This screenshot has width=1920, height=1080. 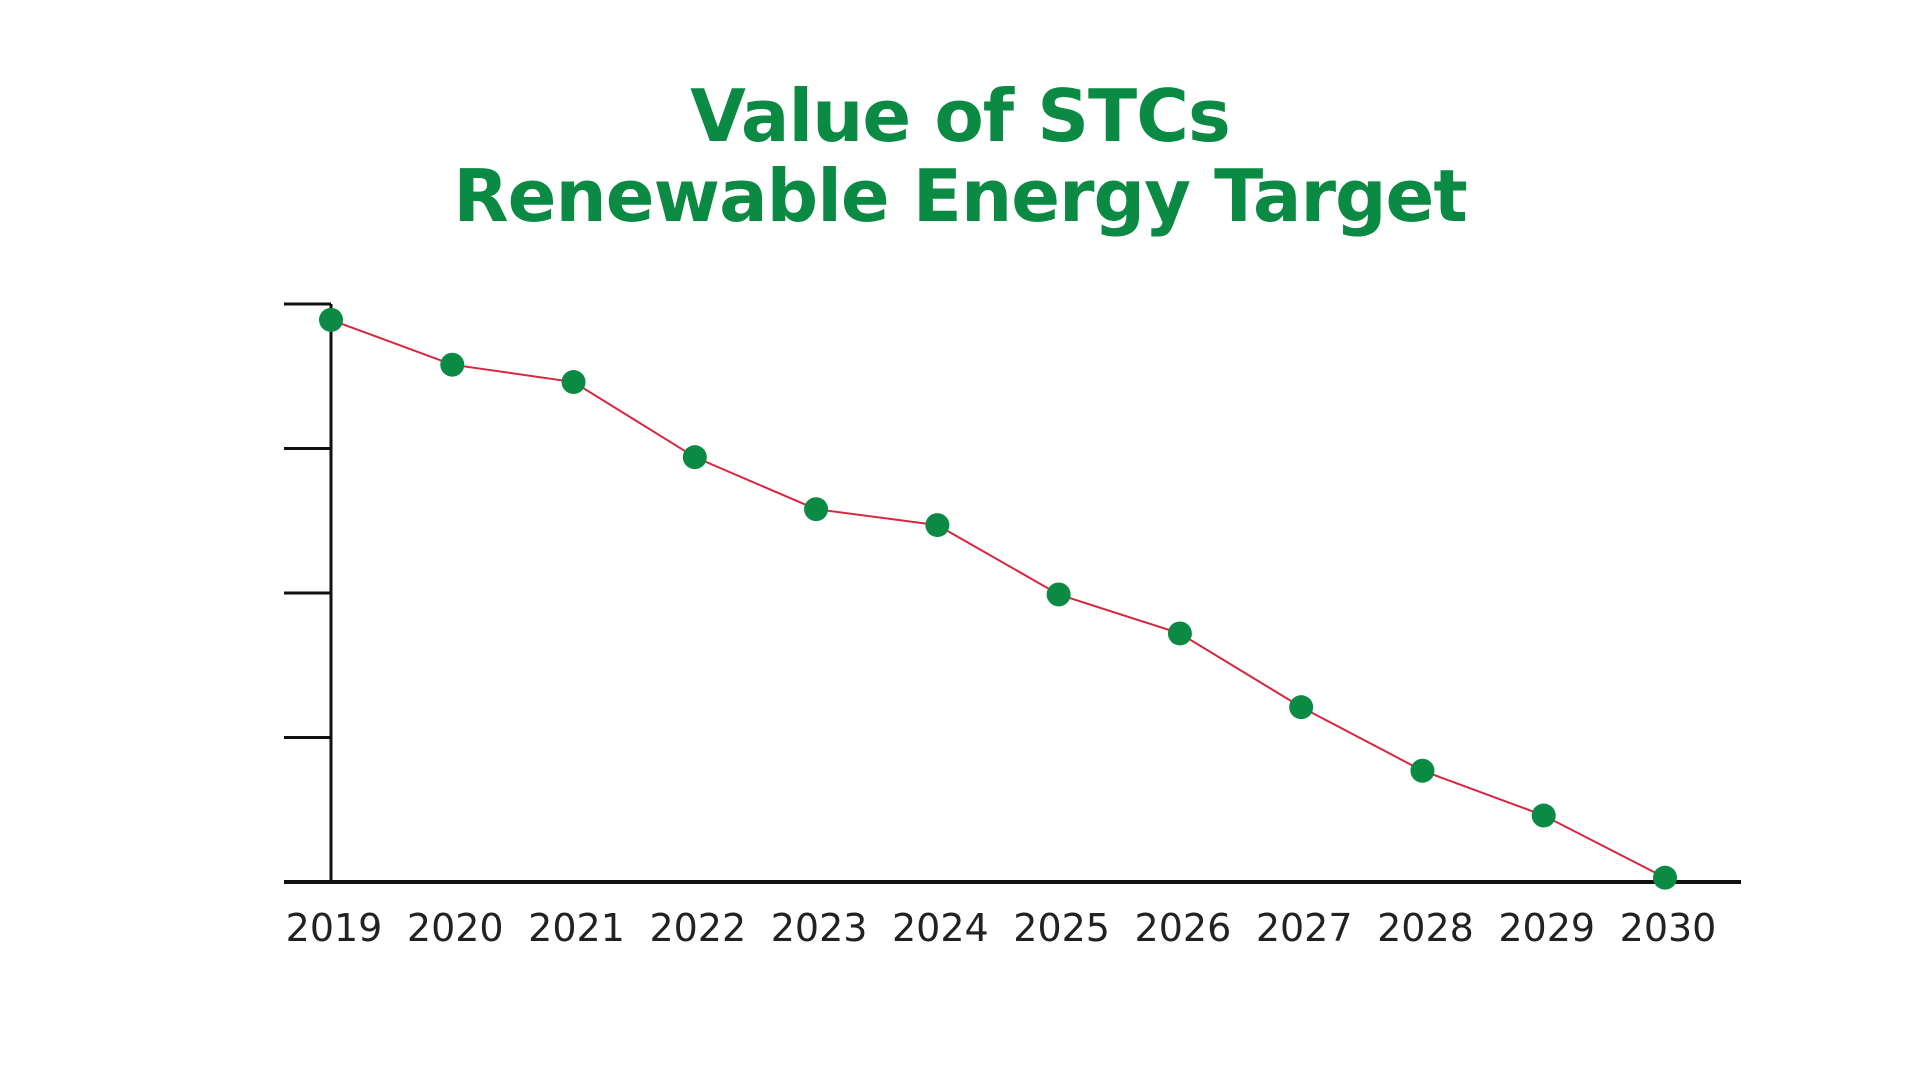 What do you see at coordinates (819, 928) in the screenshot?
I see `x-tick-label: 2023` at bounding box center [819, 928].